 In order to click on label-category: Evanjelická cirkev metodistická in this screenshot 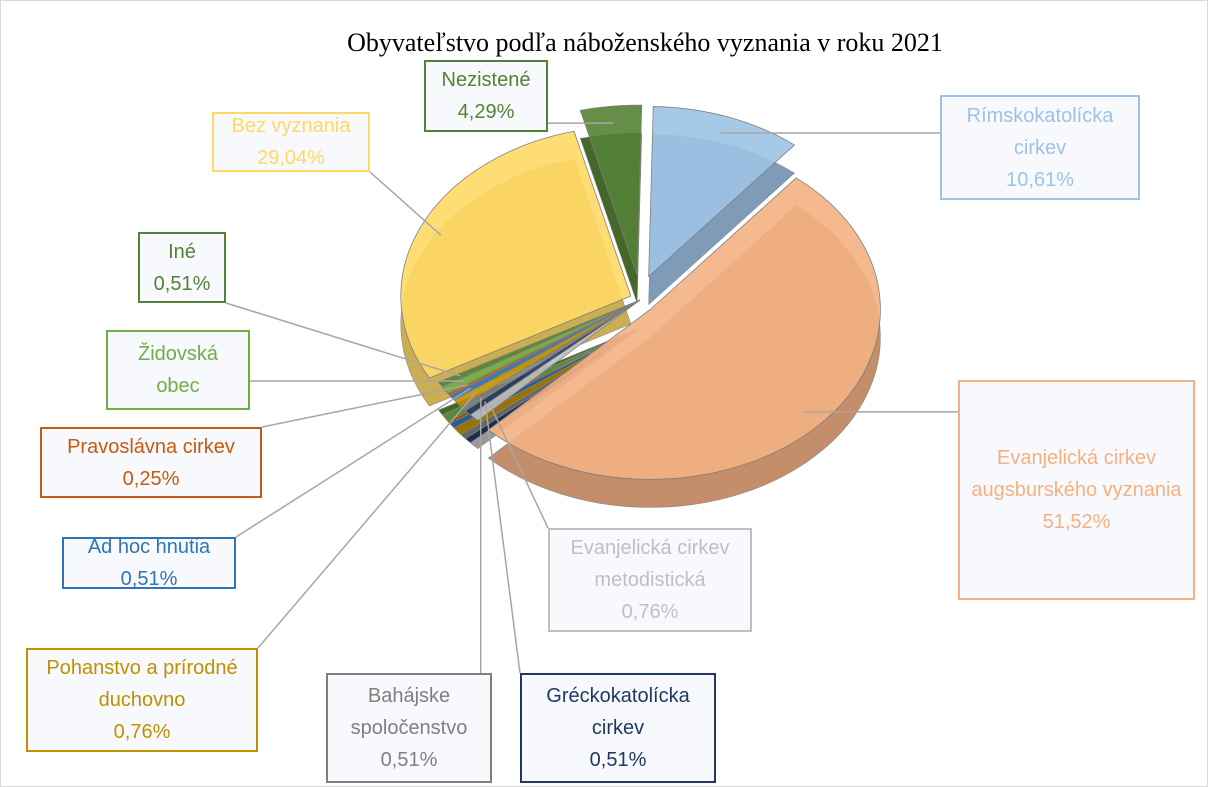, I will do `click(650, 564)`.